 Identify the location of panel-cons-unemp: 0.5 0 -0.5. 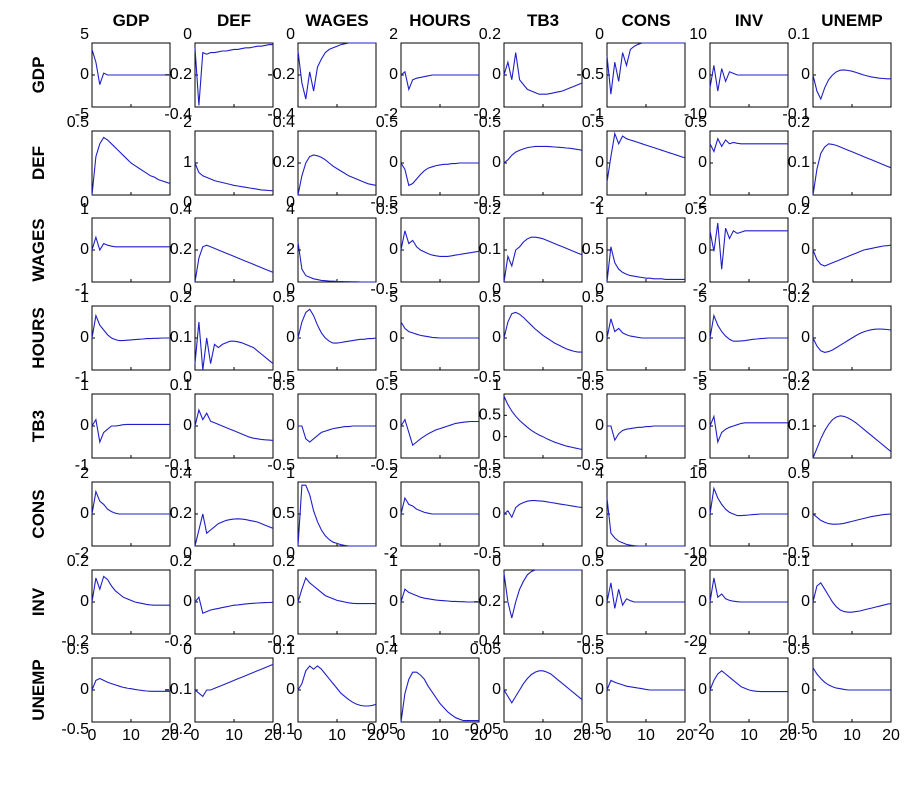
(837, 513).